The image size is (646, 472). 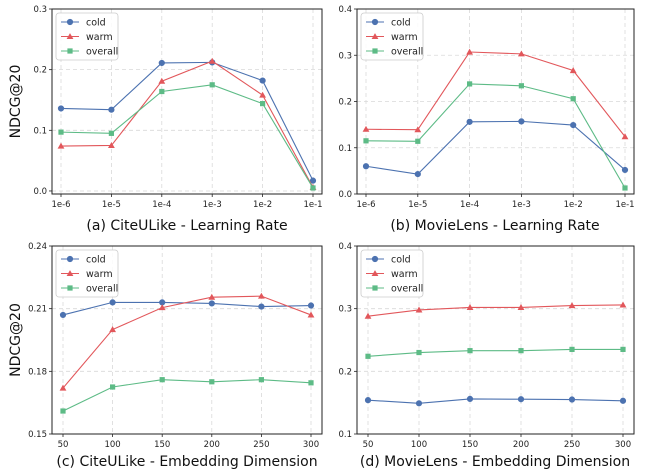 What do you see at coordinates (495, 462) in the screenshot?
I see `panel-caption: (d) MovieLens - Embedding Dimension` at bounding box center [495, 462].